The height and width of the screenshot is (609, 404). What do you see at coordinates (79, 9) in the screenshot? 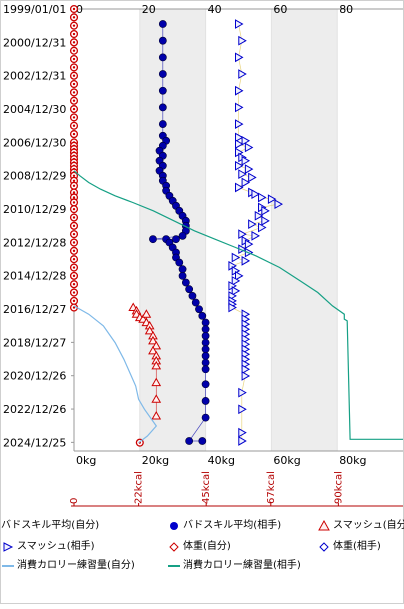
I see `x-top-tick-label: 0` at bounding box center [79, 9].